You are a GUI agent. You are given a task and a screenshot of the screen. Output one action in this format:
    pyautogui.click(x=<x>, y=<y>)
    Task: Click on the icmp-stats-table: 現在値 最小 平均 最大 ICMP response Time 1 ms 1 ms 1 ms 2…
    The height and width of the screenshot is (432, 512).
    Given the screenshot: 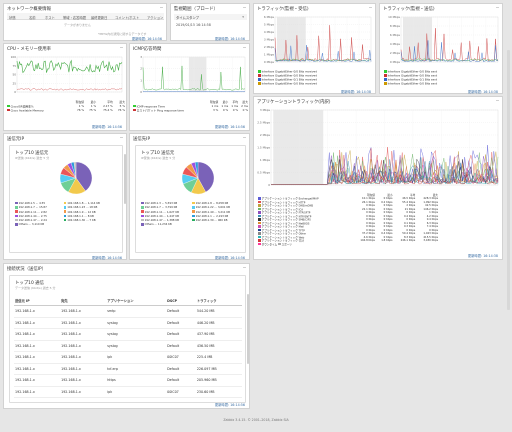 What is the action you would take?
    pyautogui.click(x=190, y=106)
    